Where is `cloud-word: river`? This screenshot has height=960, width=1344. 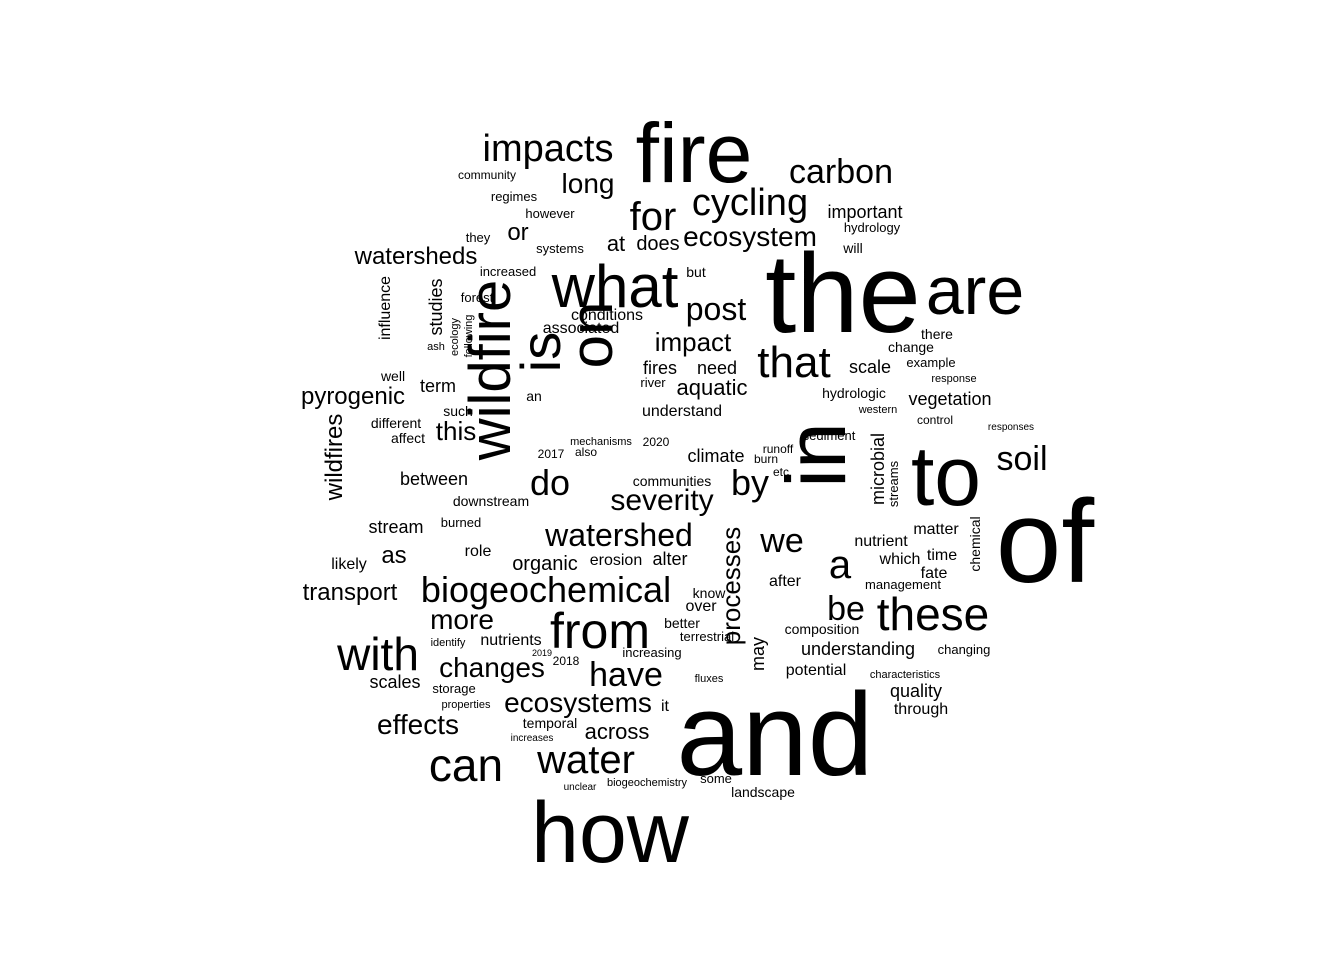 cloud-word: river is located at coordinates (653, 382).